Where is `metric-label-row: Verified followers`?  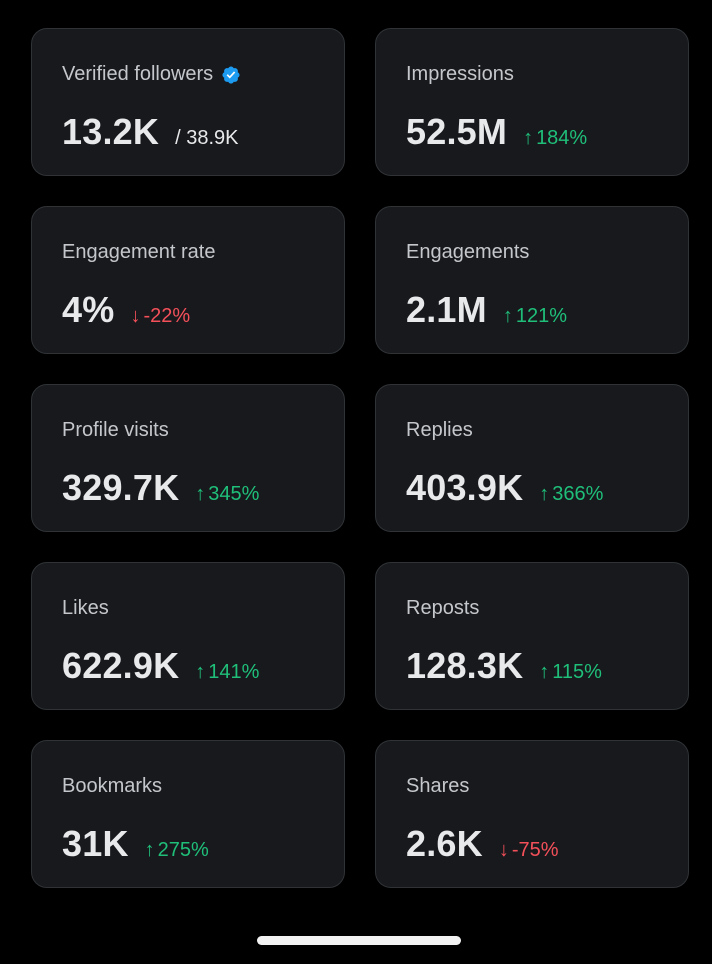 metric-label-row: Verified followers is located at coordinates (151, 74).